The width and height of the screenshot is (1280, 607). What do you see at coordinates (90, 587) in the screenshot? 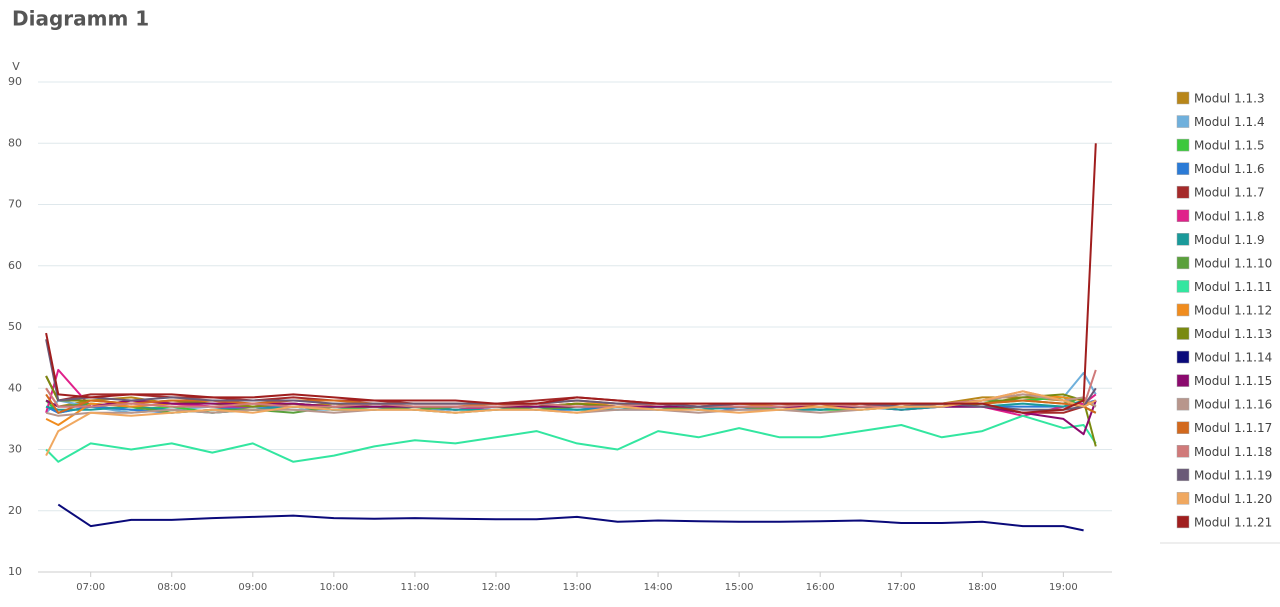
I see `x-tick-label: 07:00` at bounding box center [90, 587].